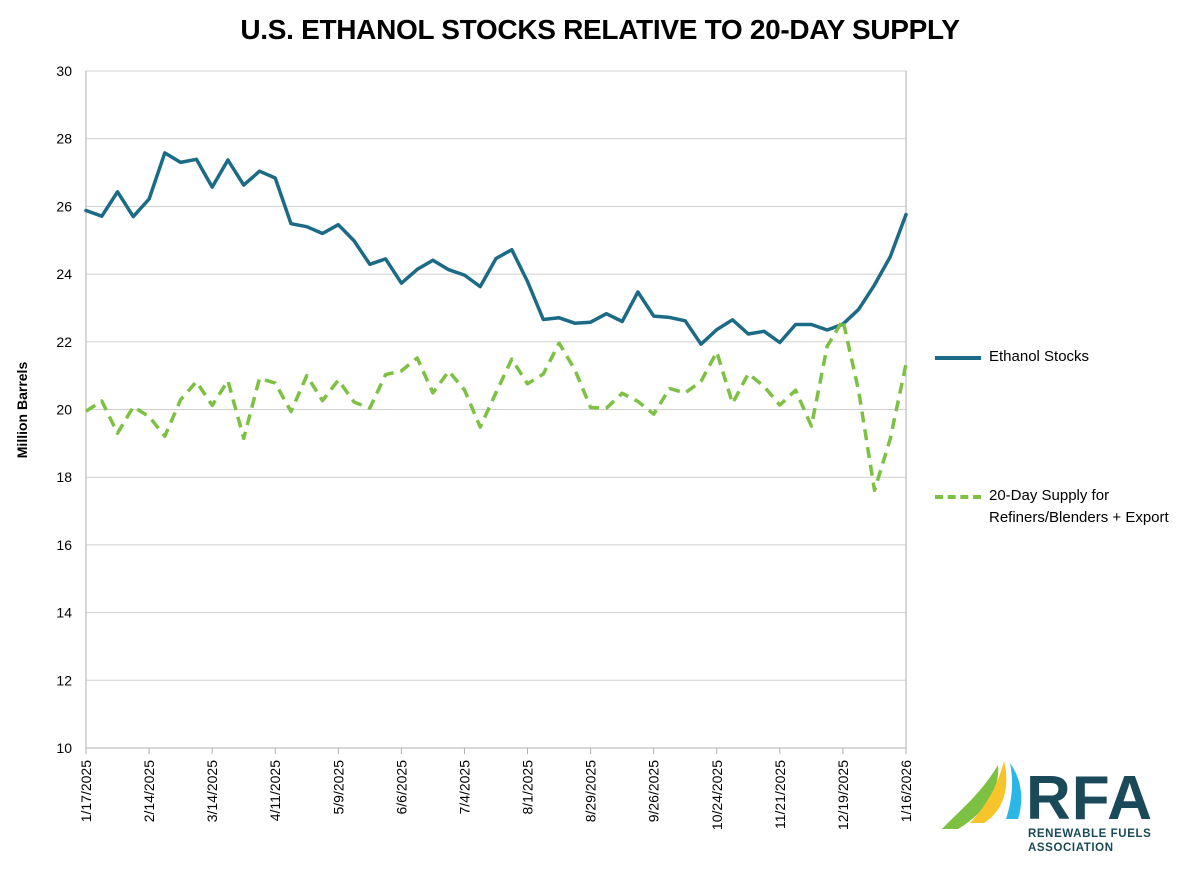 The image size is (1200, 871). What do you see at coordinates (64, 680) in the screenshot?
I see `y-tick-label: 12` at bounding box center [64, 680].